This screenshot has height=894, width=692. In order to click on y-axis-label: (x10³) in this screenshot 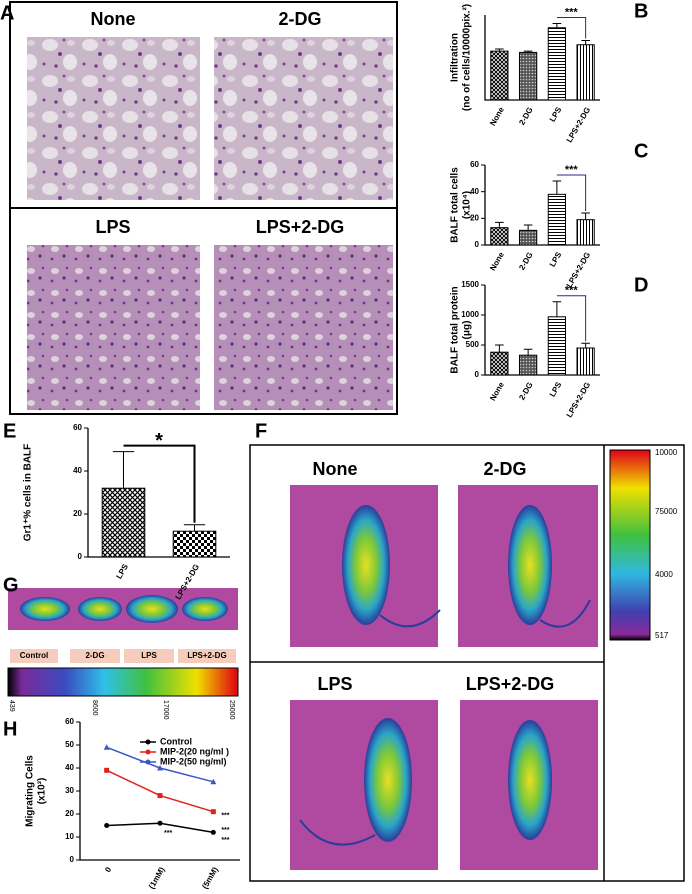, I will do `click(42, 791)`.